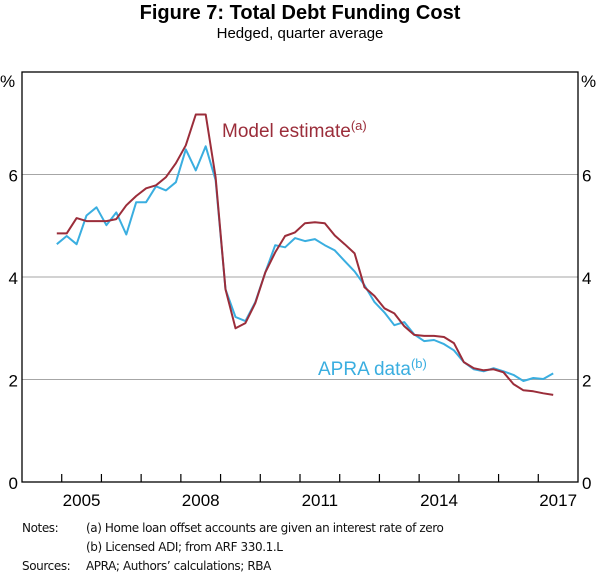 Image resolution: width=600 pixels, height=576 pixels. I want to click on y-tick-label-right: 4, so click(586, 278).